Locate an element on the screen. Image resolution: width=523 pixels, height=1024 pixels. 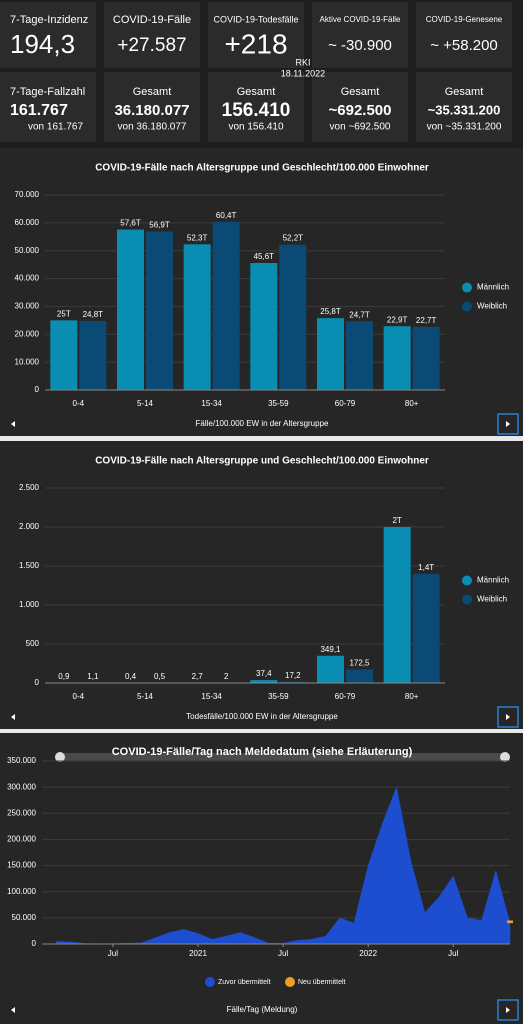
value-label: 0,4 is located at coordinates (131, 676).